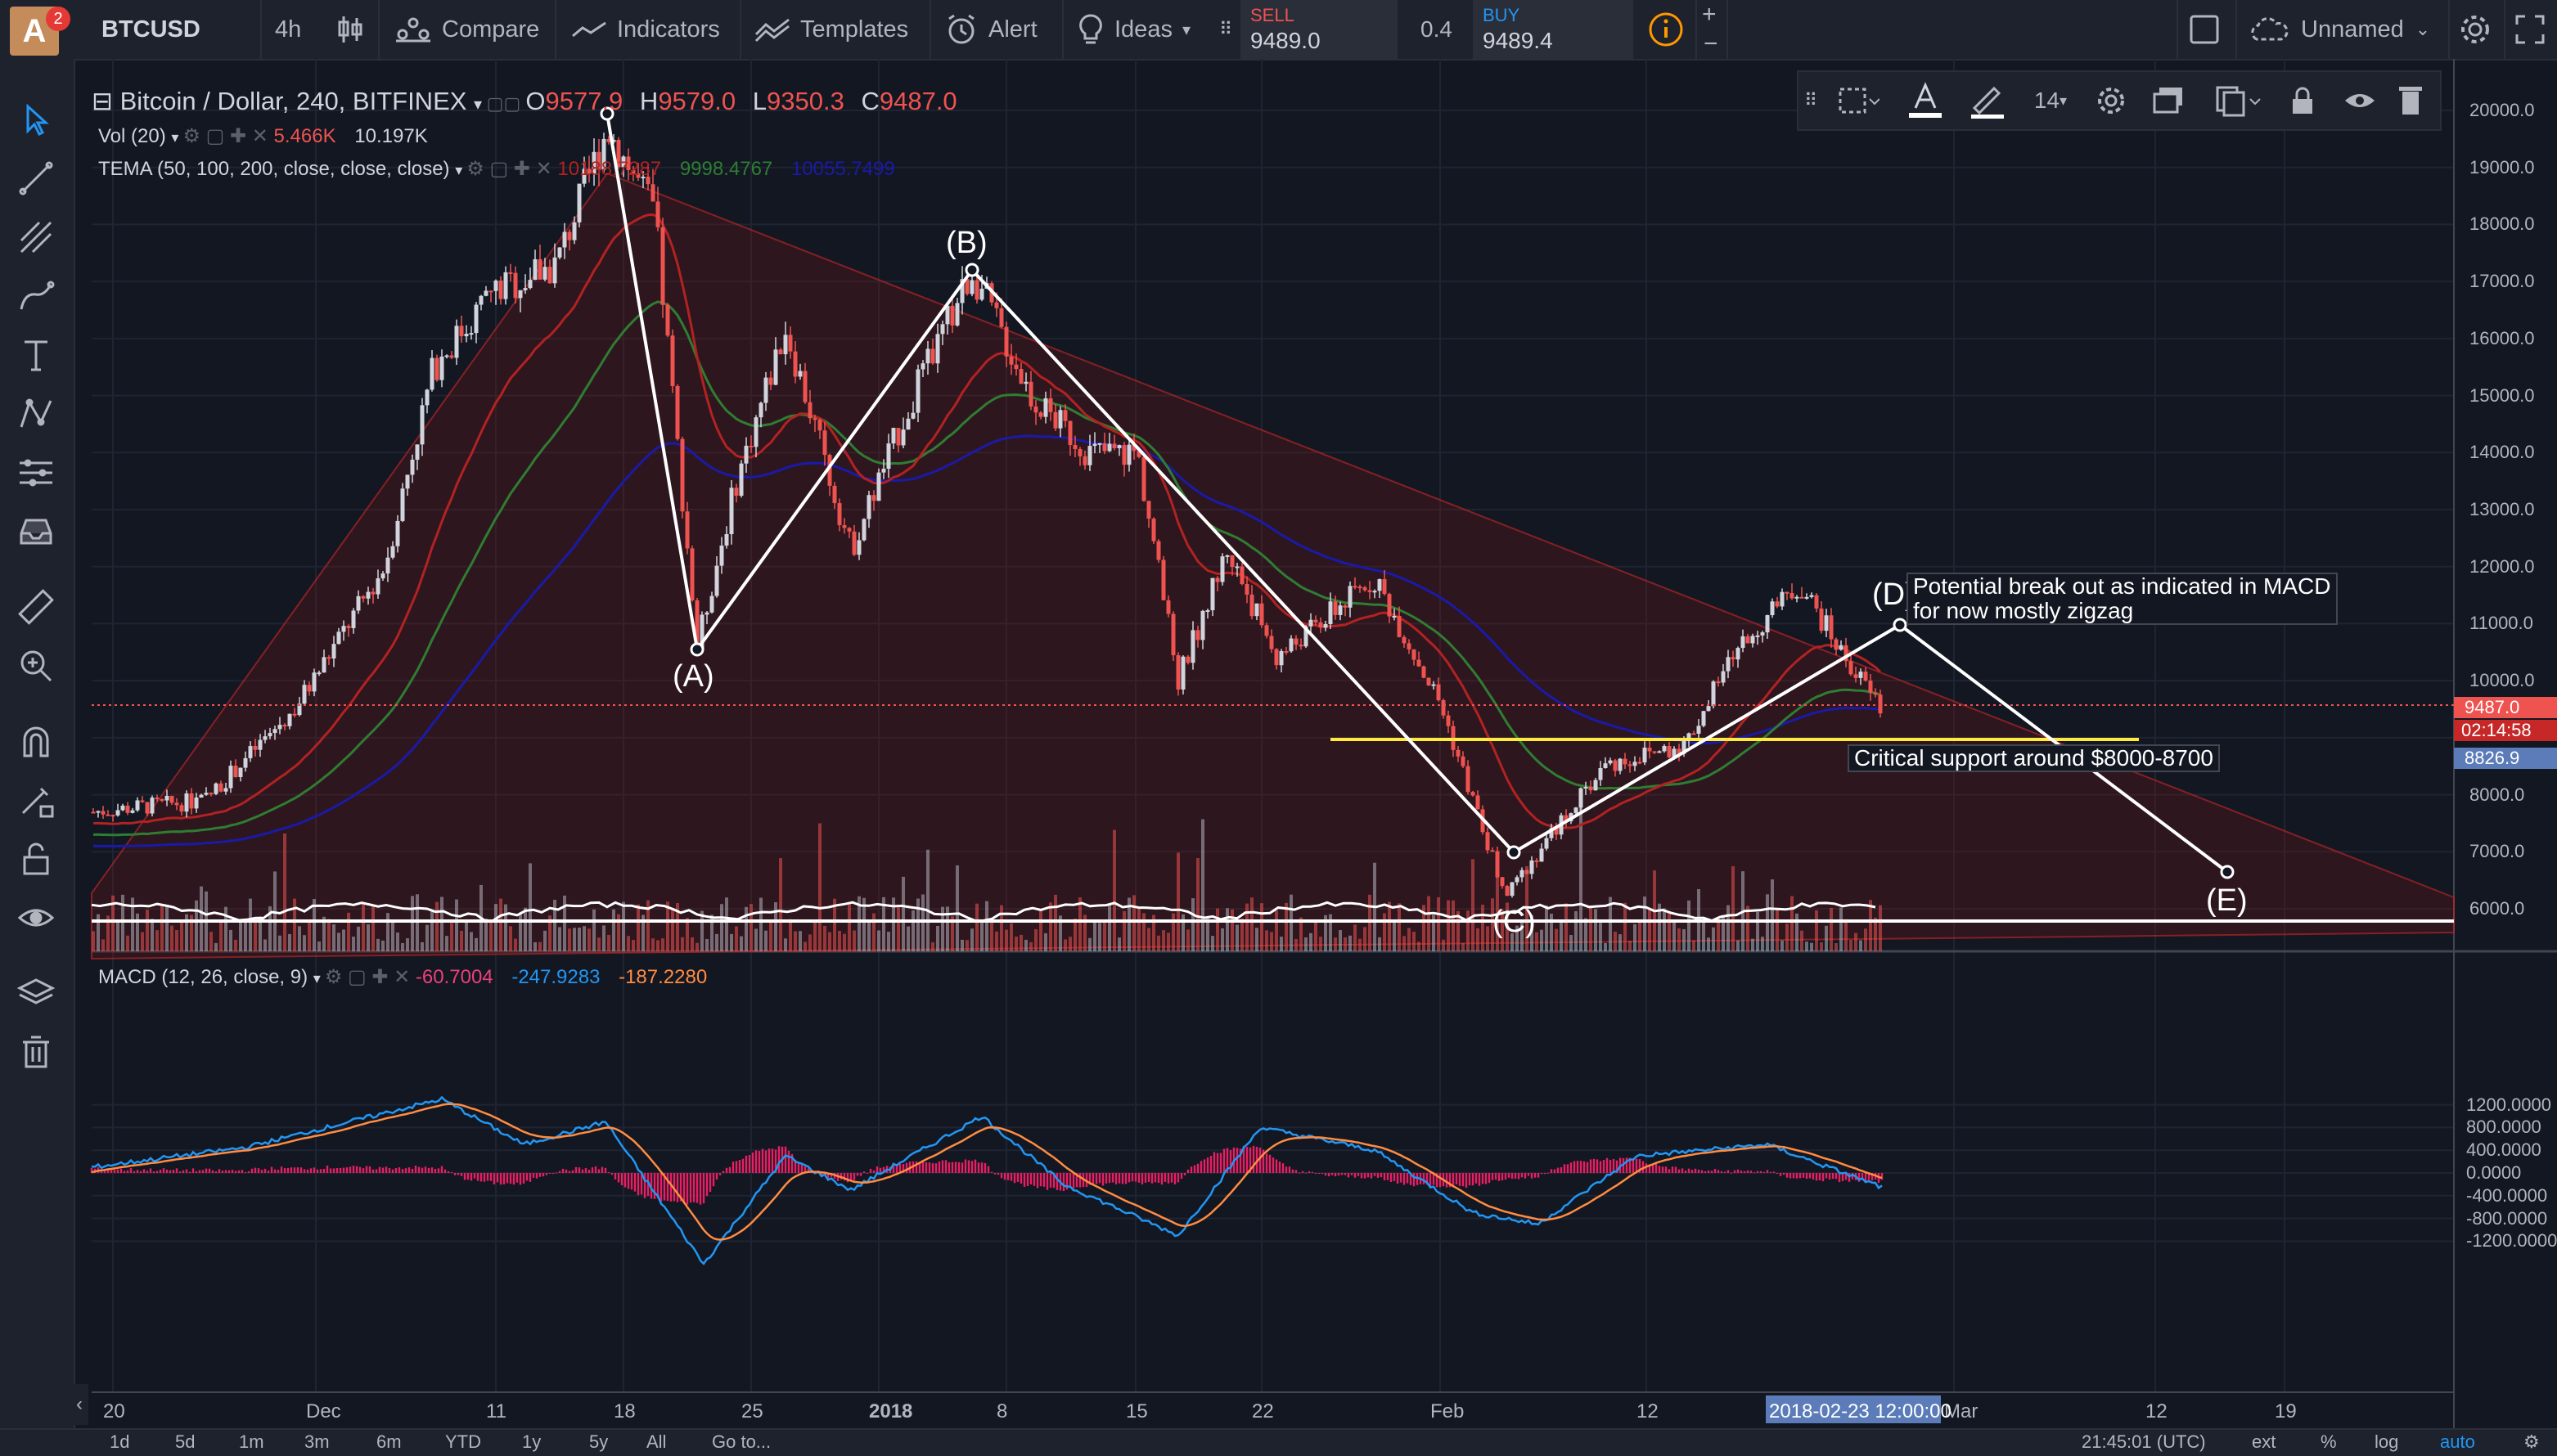 The height and width of the screenshot is (1456, 2557). Describe the element at coordinates (645, 30) in the screenshot. I see `indicators-button: Indicators` at that location.